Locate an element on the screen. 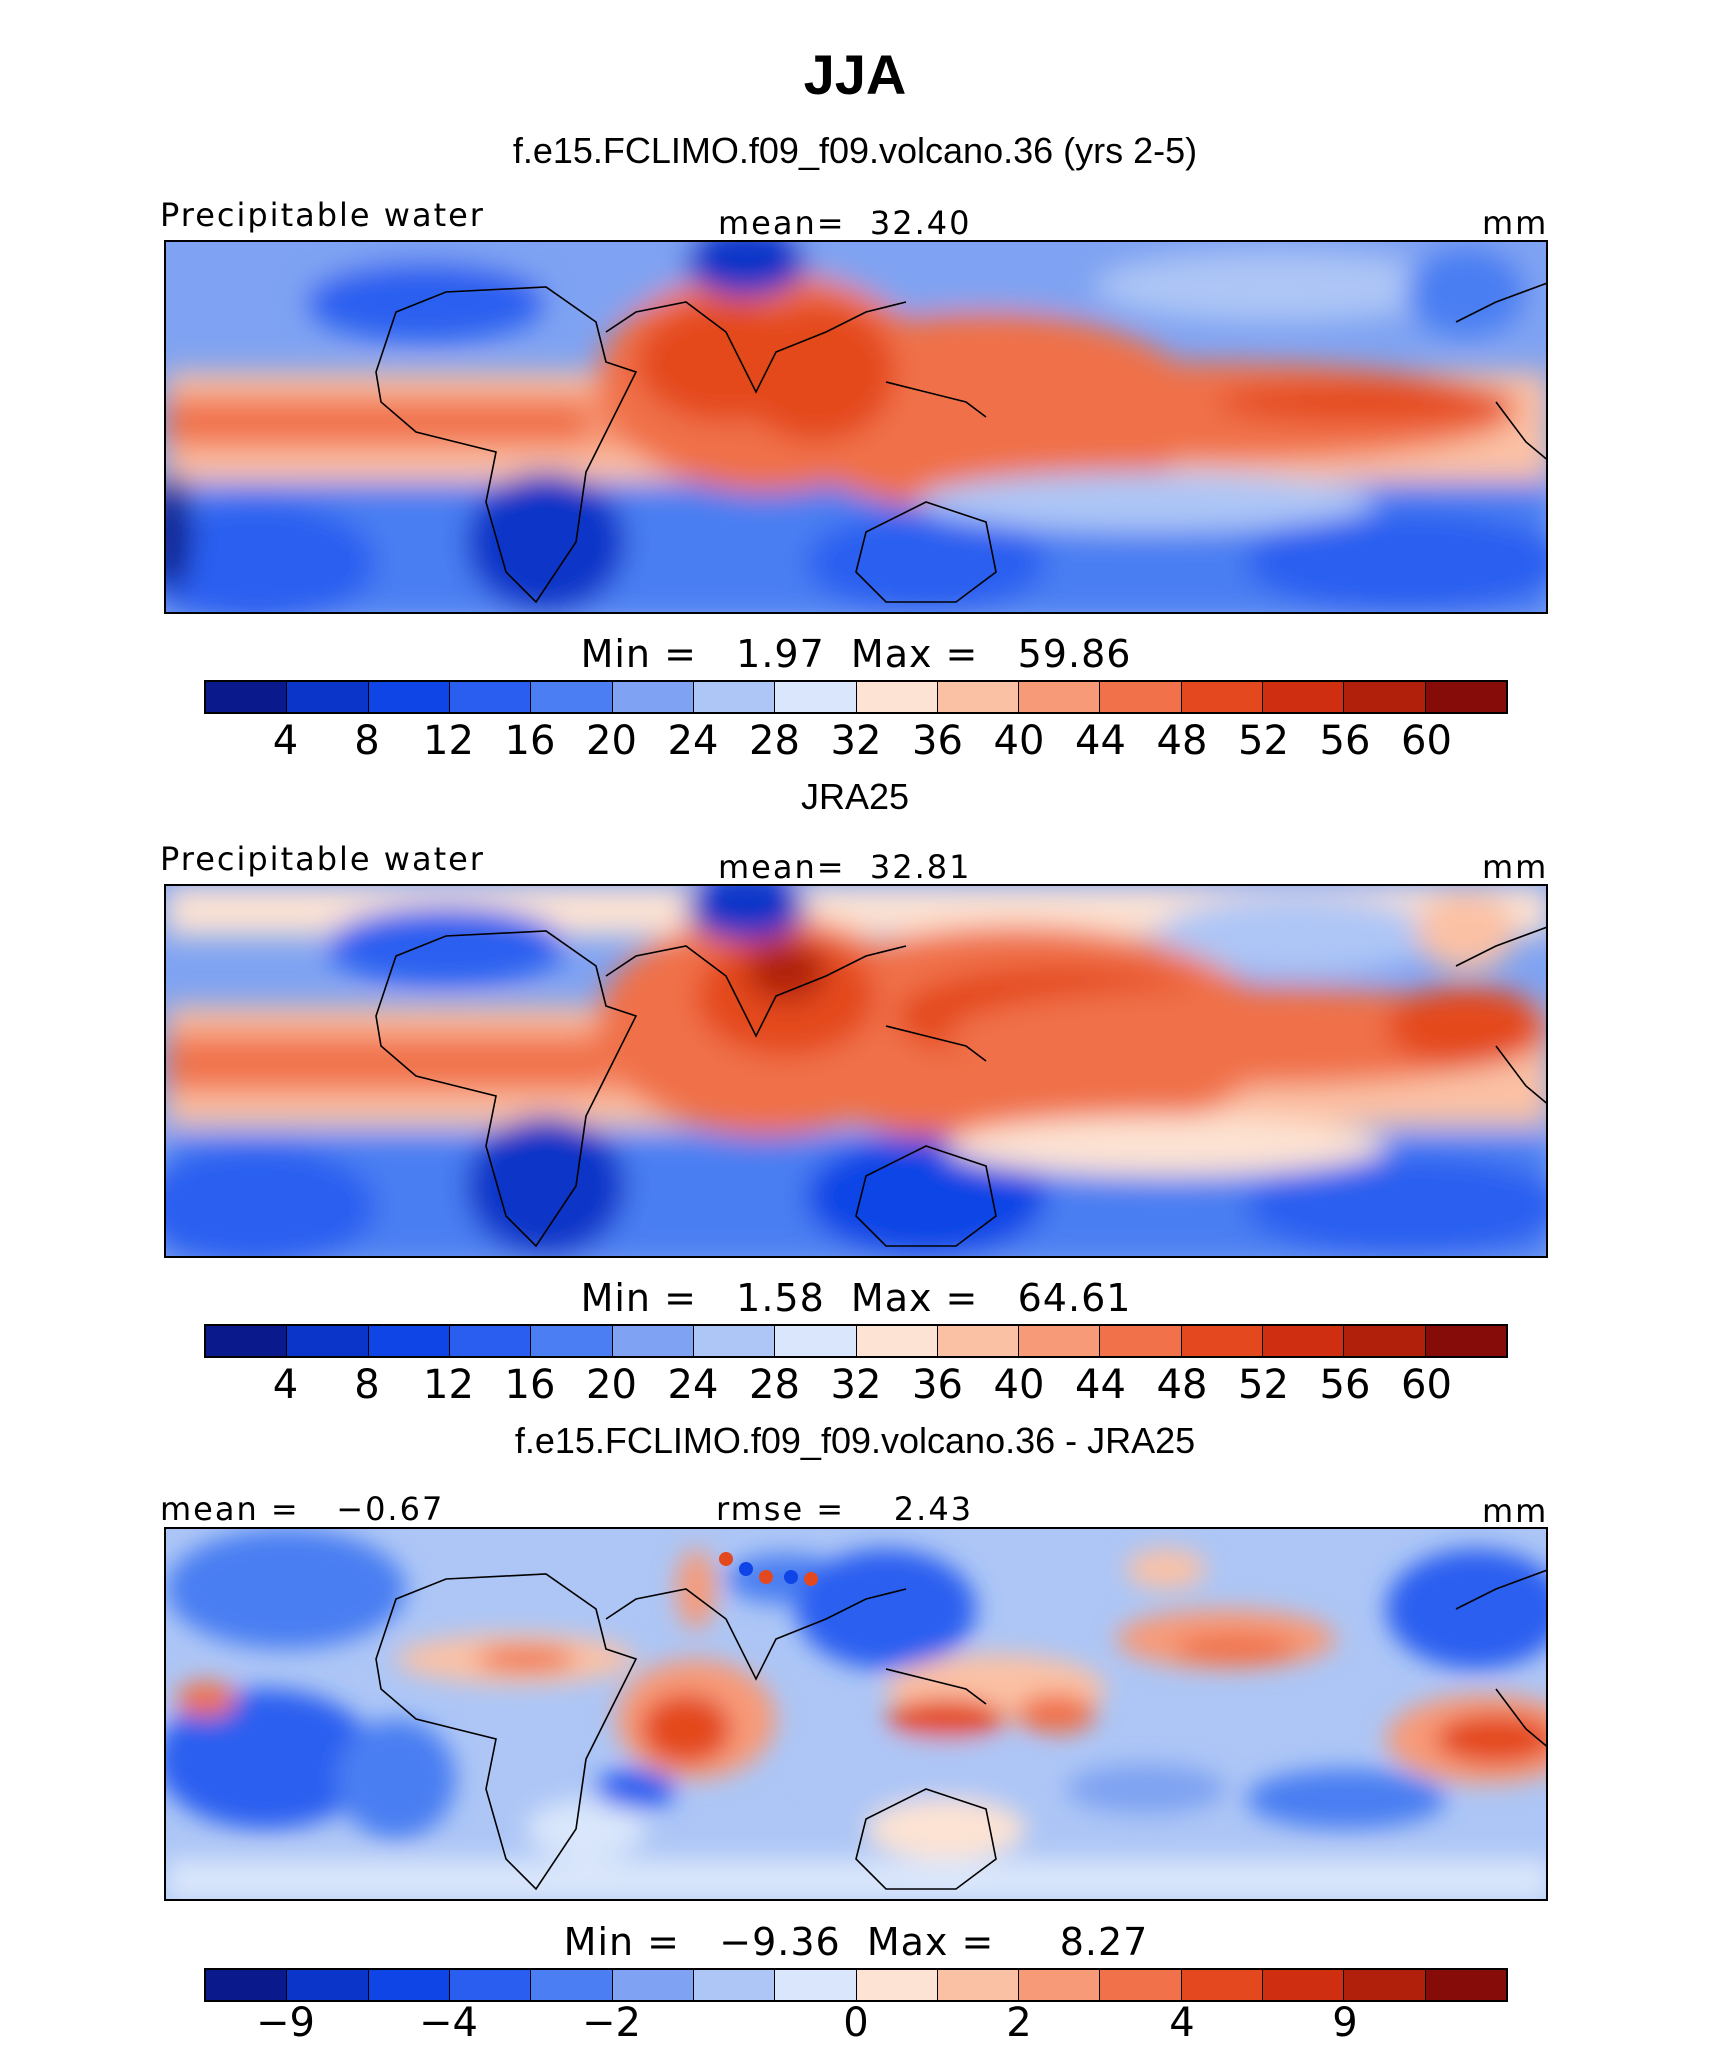 This screenshot has width=1710, height=2048. panel-2-map-field is located at coordinates (856, 1071).